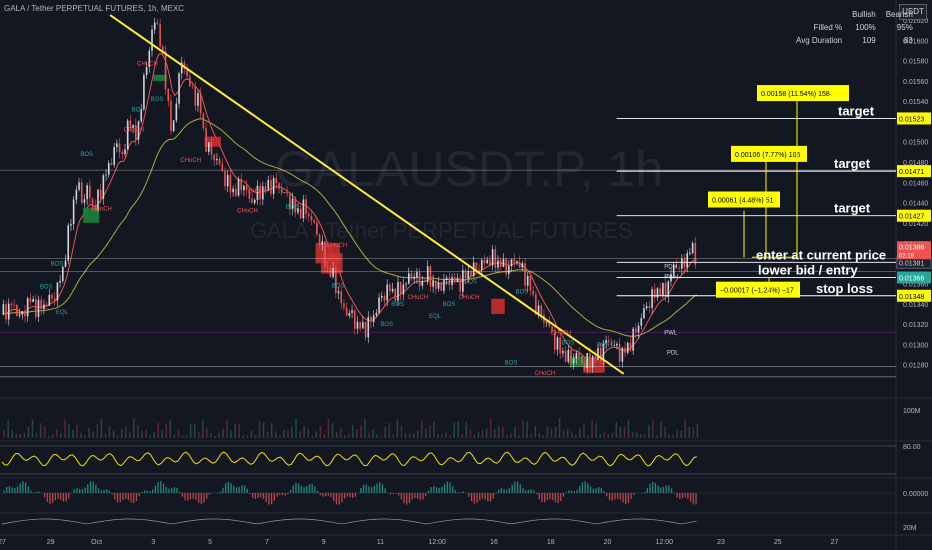  I want to click on y-tick-label: 0.01300, so click(915, 345).